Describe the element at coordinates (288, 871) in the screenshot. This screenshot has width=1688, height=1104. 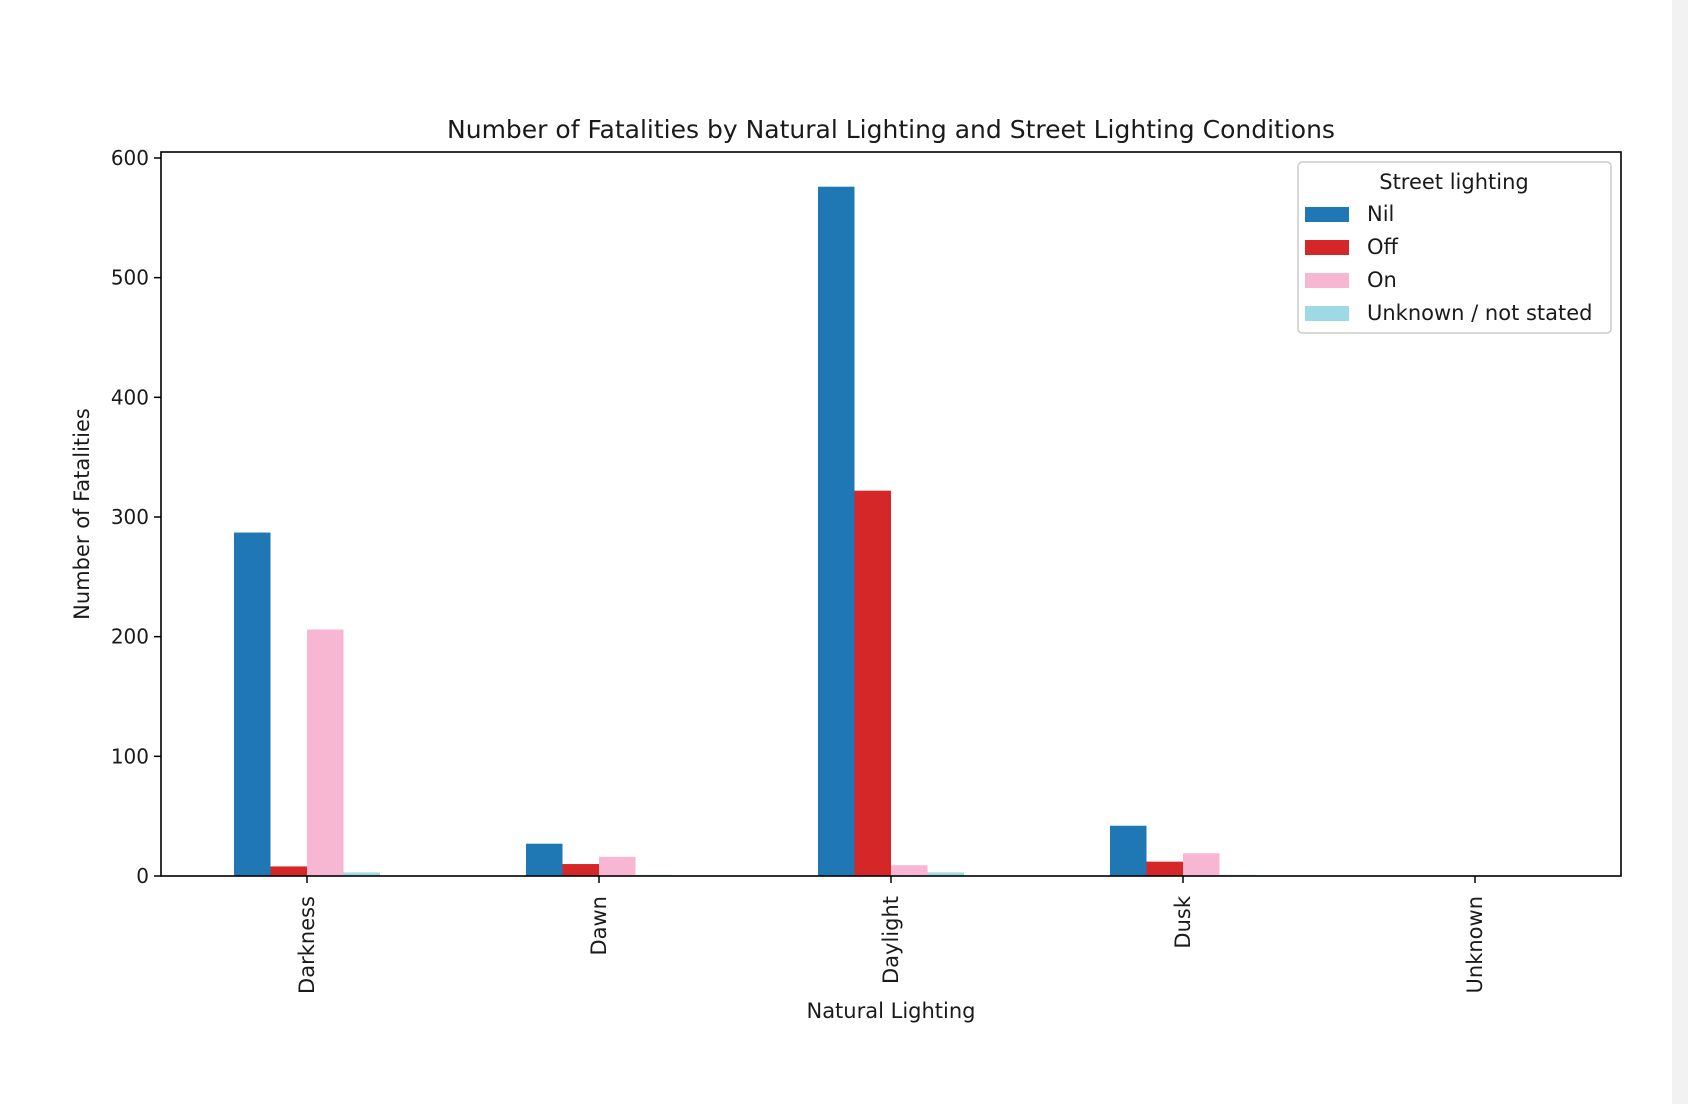
I see `bar-darkness-off` at that location.